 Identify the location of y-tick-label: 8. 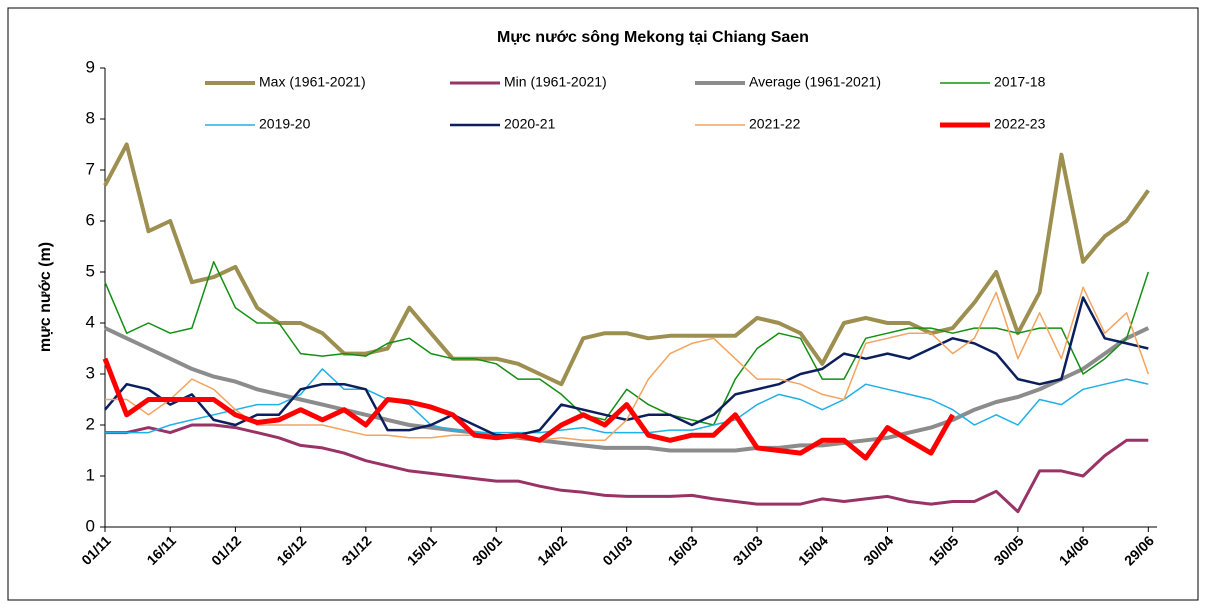
(90, 117).